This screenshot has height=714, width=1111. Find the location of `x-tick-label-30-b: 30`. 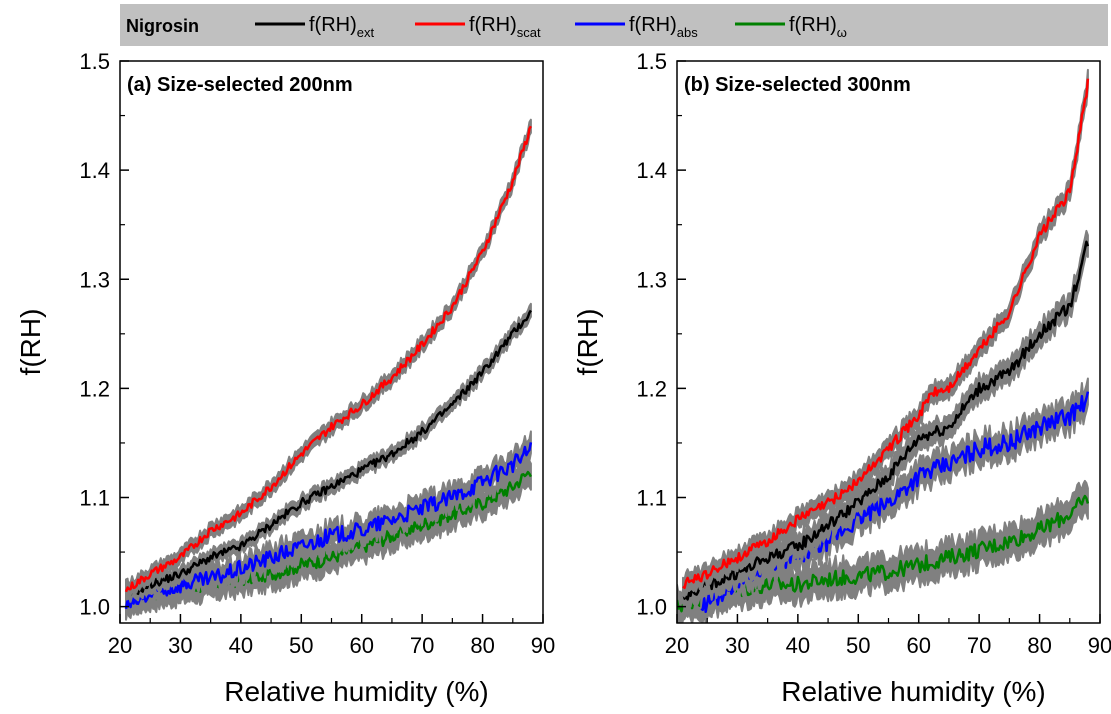

x-tick-label-30-b: 30 is located at coordinates (737, 645).